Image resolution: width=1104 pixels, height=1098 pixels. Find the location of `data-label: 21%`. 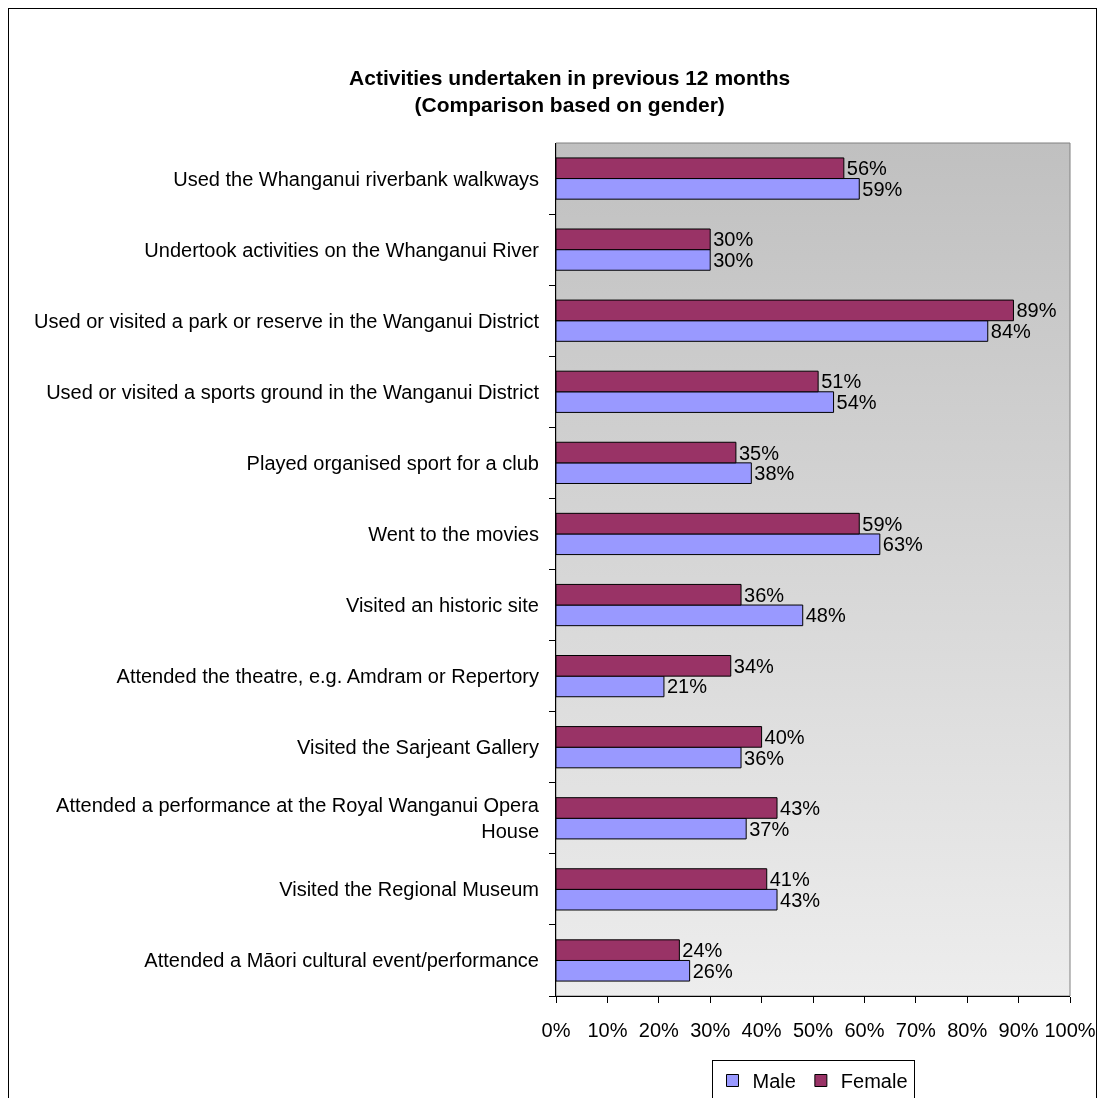

data-label: 21% is located at coordinates (687, 686).